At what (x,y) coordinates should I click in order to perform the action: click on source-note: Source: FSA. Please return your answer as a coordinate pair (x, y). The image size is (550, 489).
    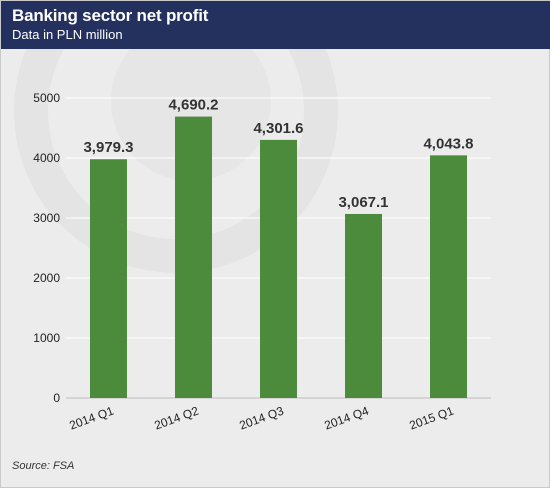
    Looking at the image, I should click on (43, 466).